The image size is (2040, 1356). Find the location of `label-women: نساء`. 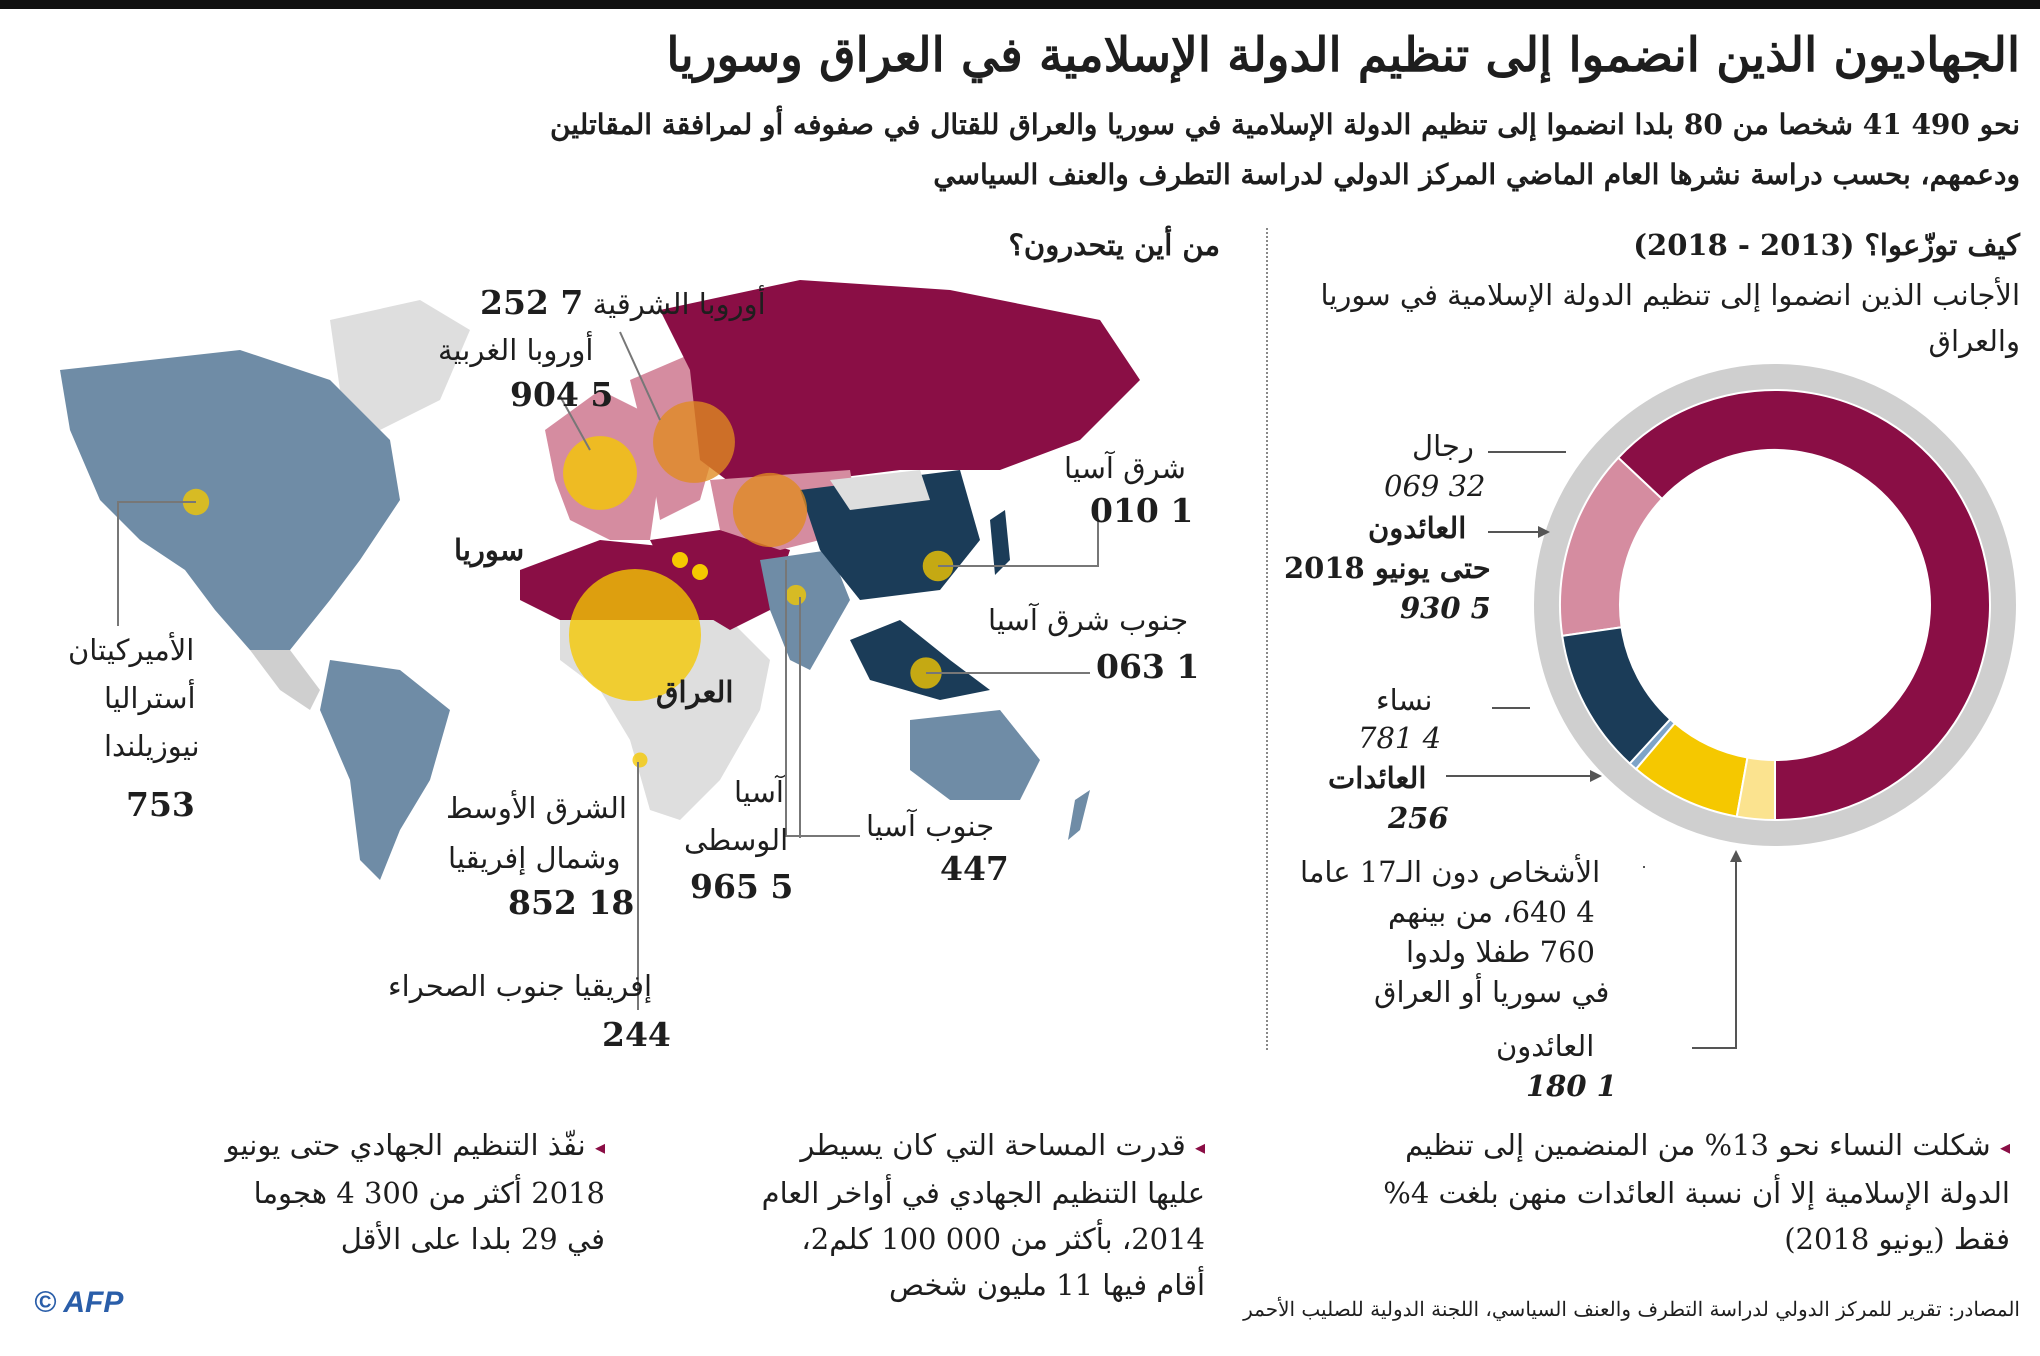

label-women: نساء is located at coordinates (1404, 700).